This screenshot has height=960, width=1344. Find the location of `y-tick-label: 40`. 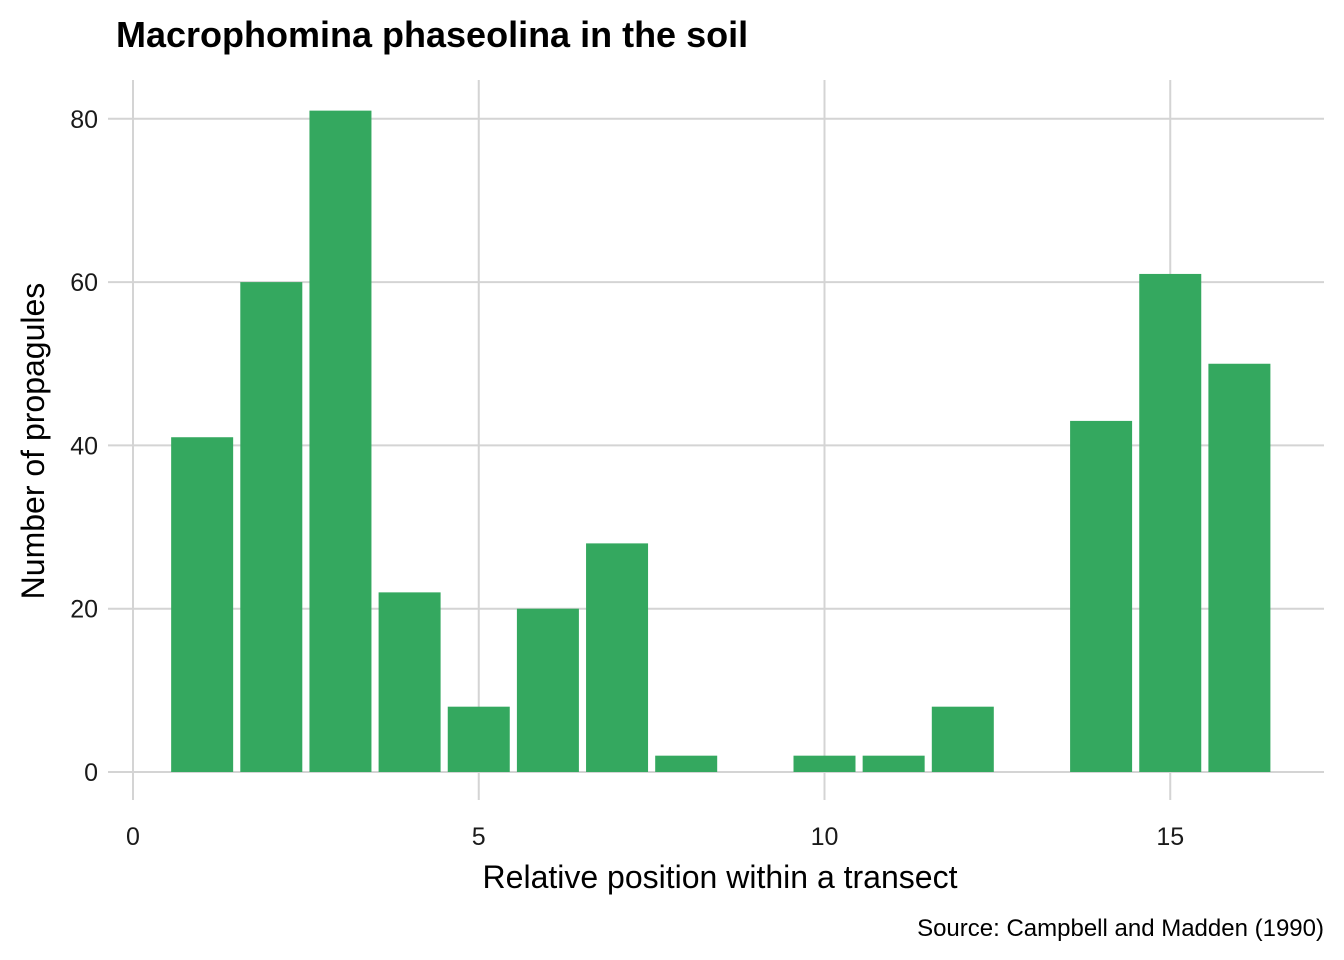

y-tick-label: 40 is located at coordinates (84, 446).